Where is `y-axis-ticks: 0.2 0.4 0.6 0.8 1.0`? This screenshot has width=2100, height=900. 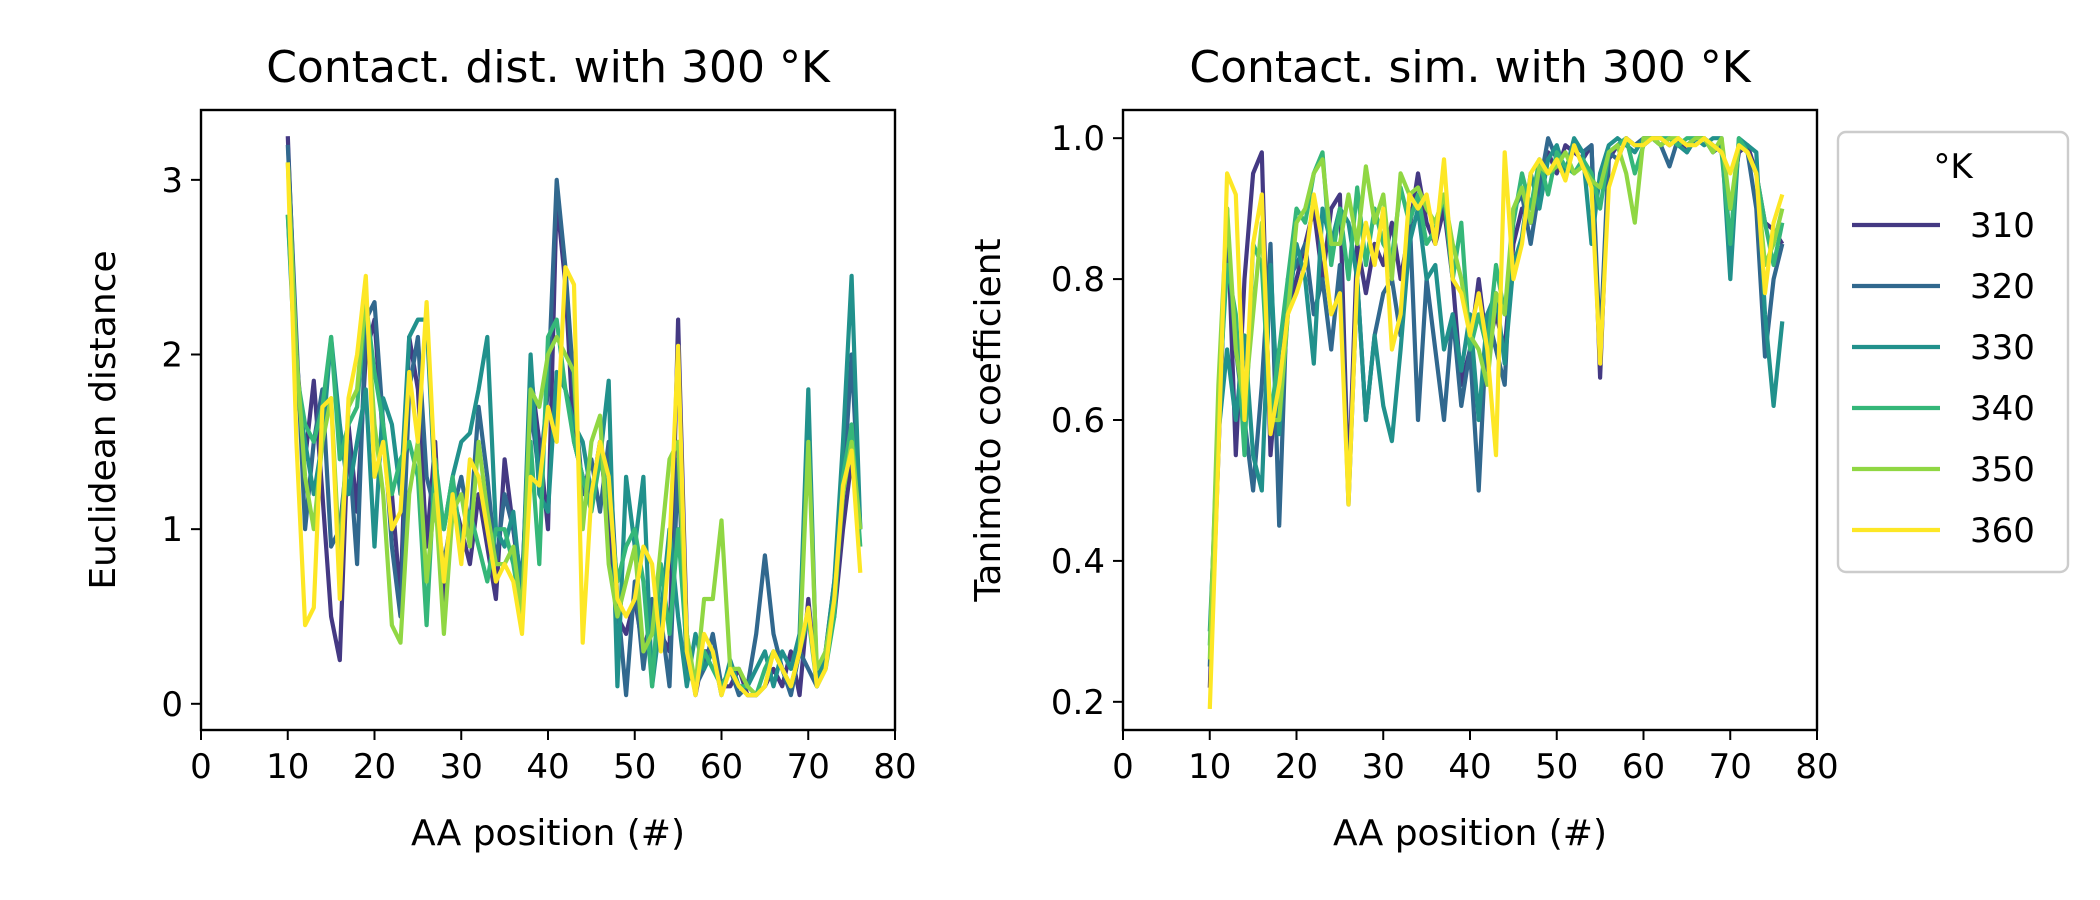 y-axis-ticks: 0.2 0.4 0.6 0.8 1.0 is located at coordinates (1087, 421).